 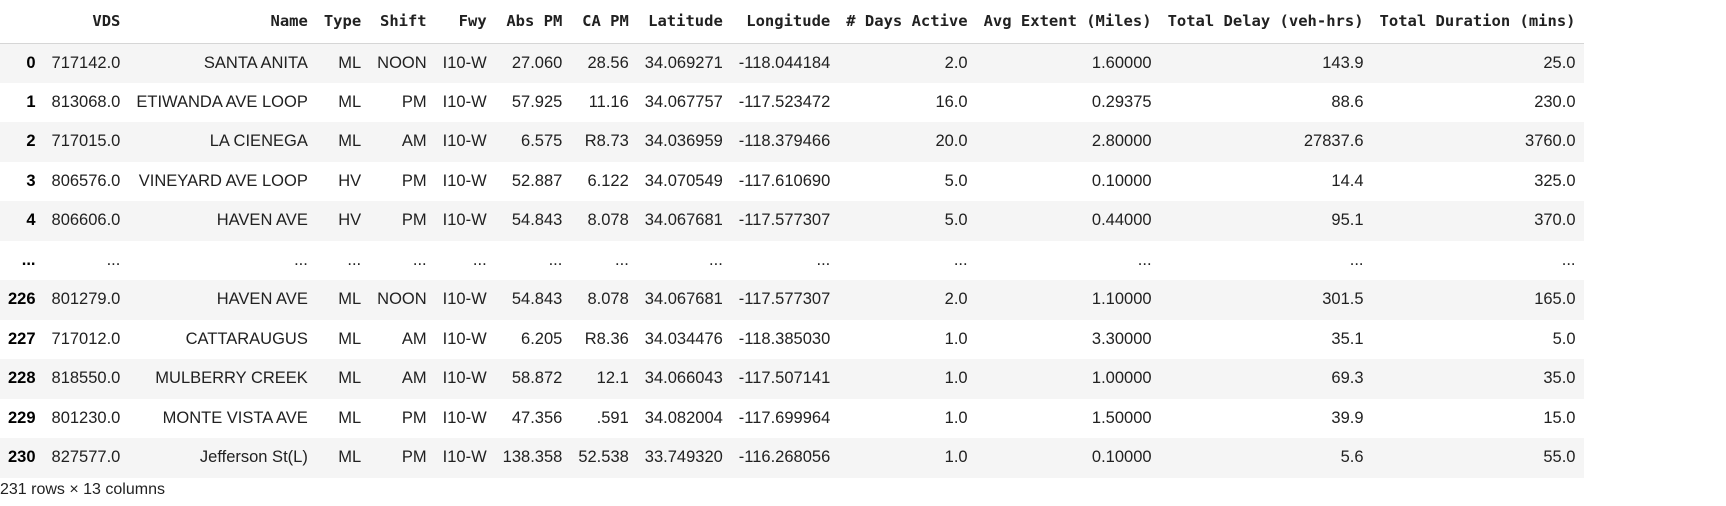 What do you see at coordinates (537, 299) in the screenshot?
I see `table-cell: 54.843` at bounding box center [537, 299].